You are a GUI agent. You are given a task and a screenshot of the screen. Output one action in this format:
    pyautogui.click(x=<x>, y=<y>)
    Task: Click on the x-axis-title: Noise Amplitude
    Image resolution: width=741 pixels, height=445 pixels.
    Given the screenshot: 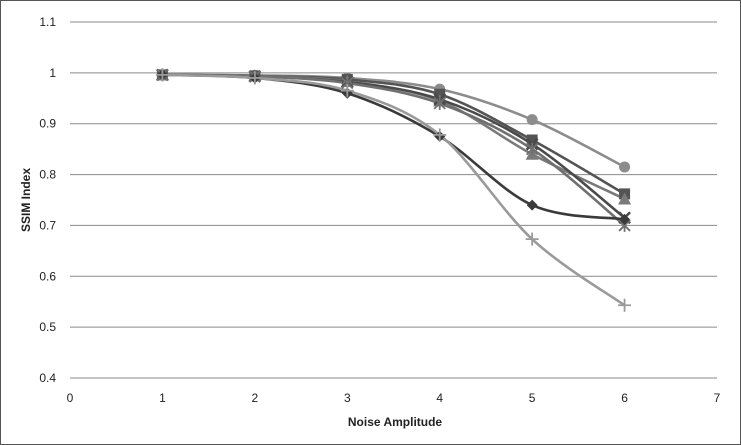 What is the action you would take?
    pyautogui.click(x=395, y=422)
    